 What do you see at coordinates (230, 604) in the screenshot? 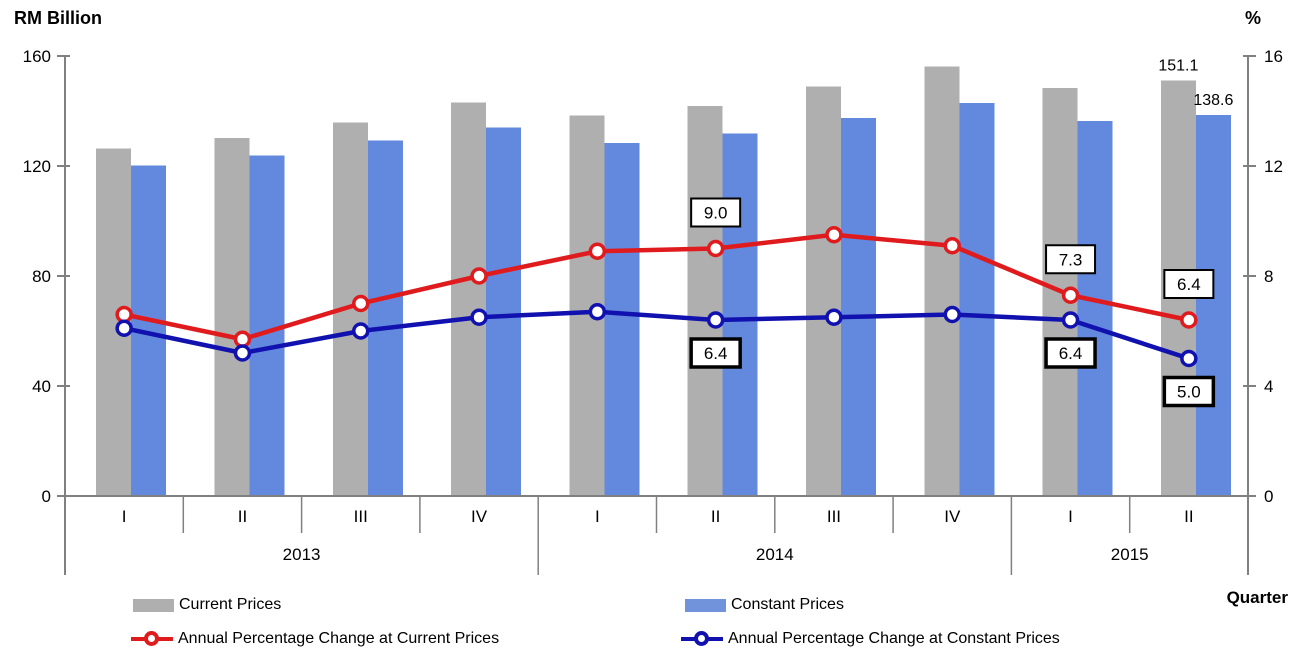
I see `legend-label: Current Prices` at bounding box center [230, 604].